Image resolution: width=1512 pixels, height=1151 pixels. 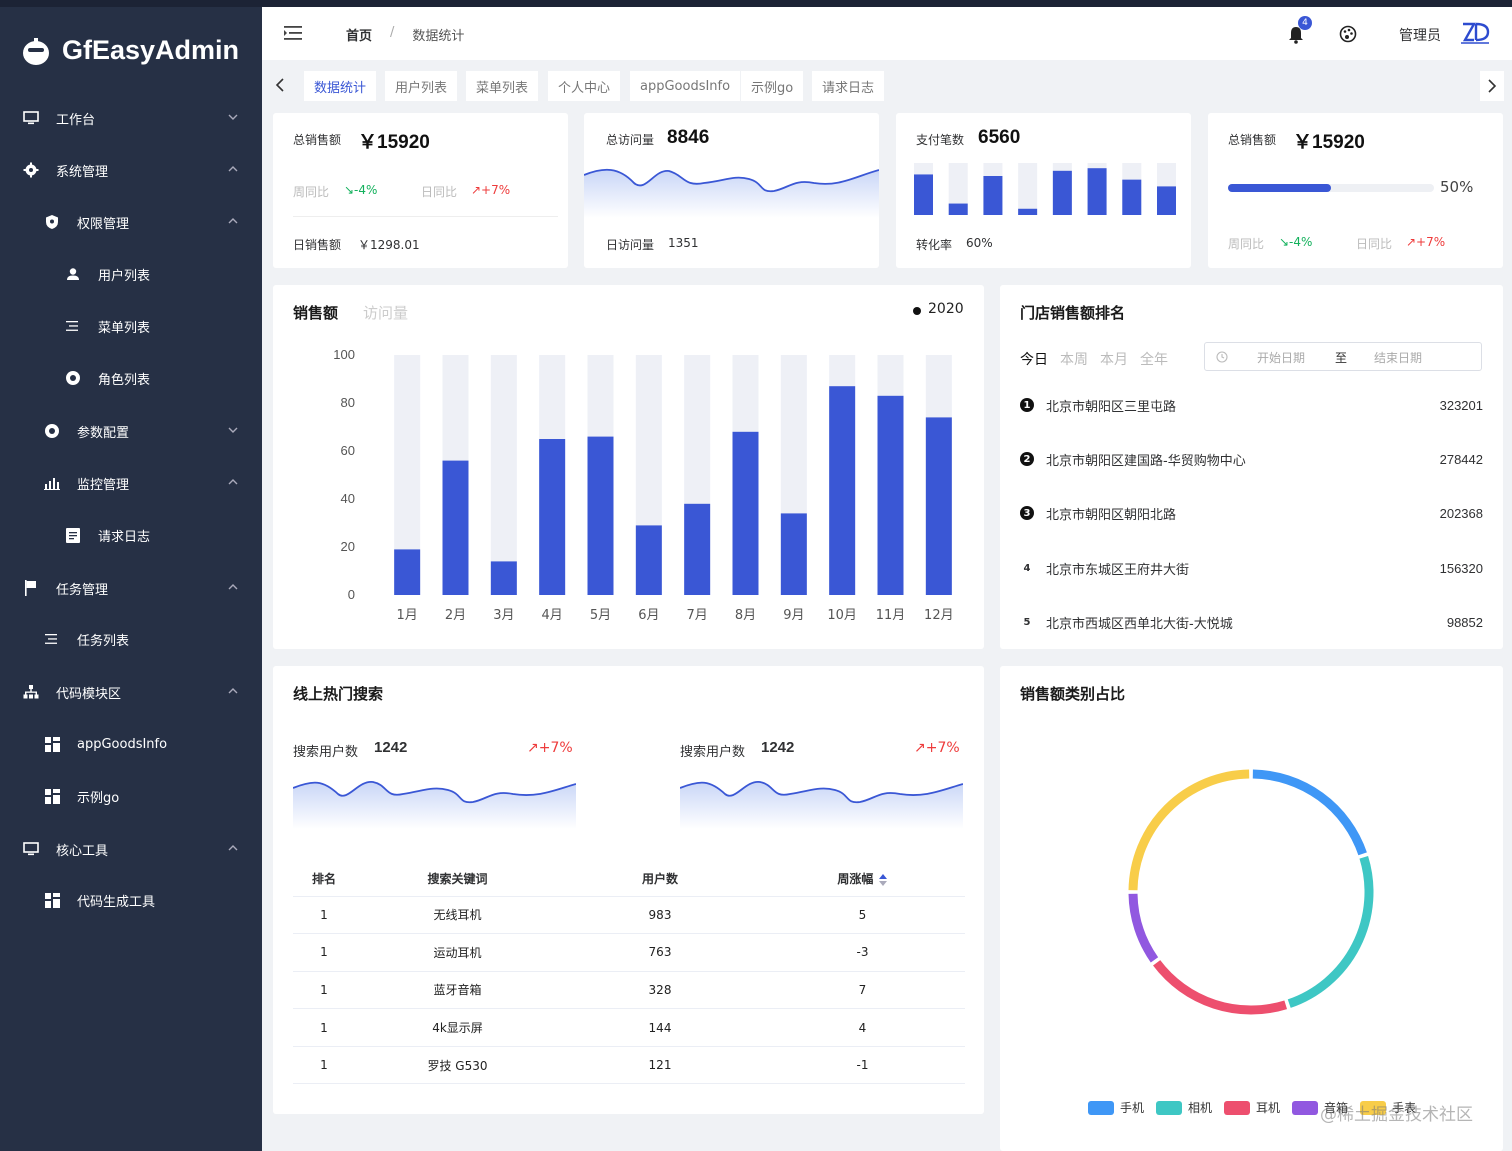 I want to click on sidebar-item-core-tools: 核心工具, so click(x=131, y=849).